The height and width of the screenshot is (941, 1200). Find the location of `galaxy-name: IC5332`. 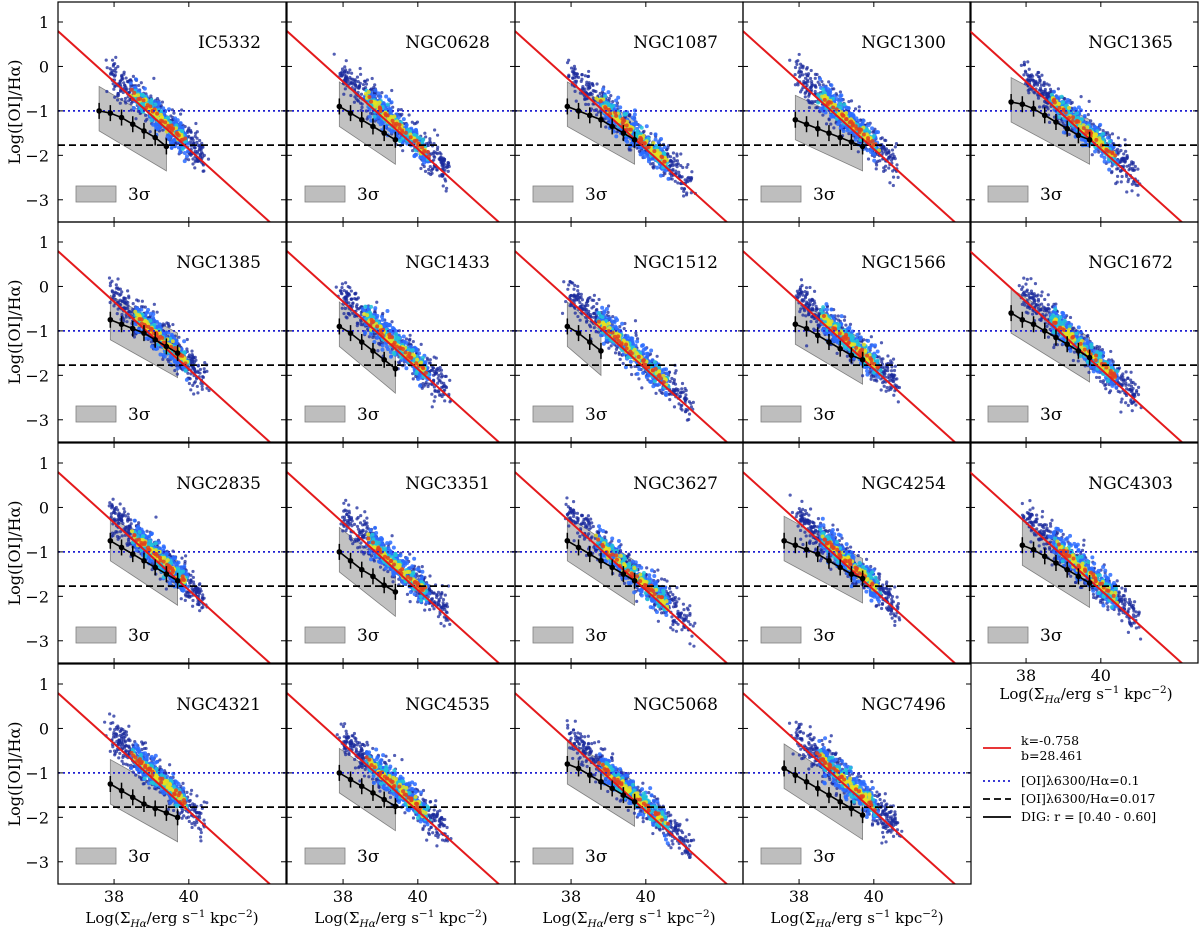

galaxy-name: IC5332 is located at coordinates (229, 43).